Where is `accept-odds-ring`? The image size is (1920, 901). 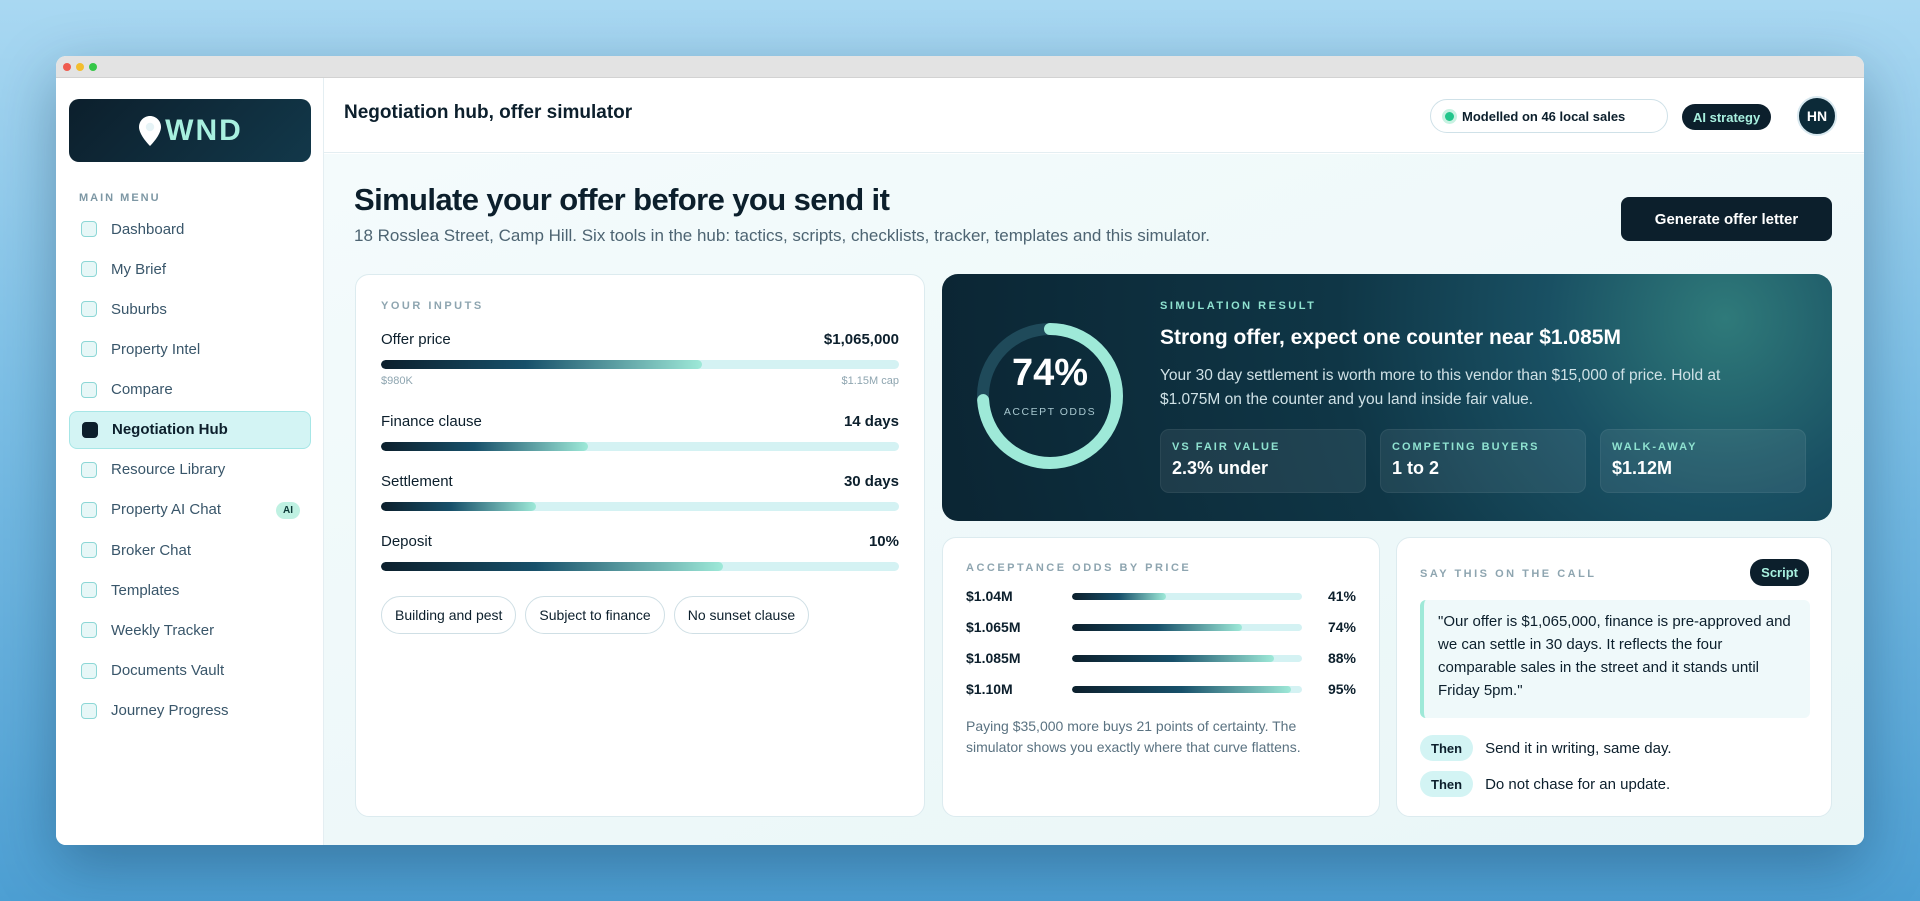 accept-odds-ring is located at coordinates (1050, 396).